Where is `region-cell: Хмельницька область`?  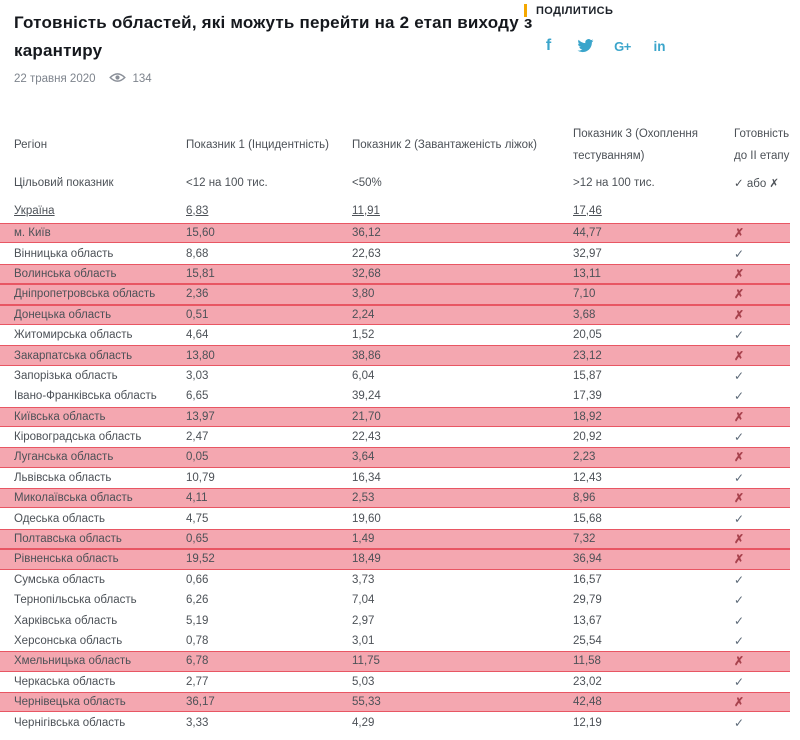
region-cell: Хмельницька область is located at coordinates (73, 661).